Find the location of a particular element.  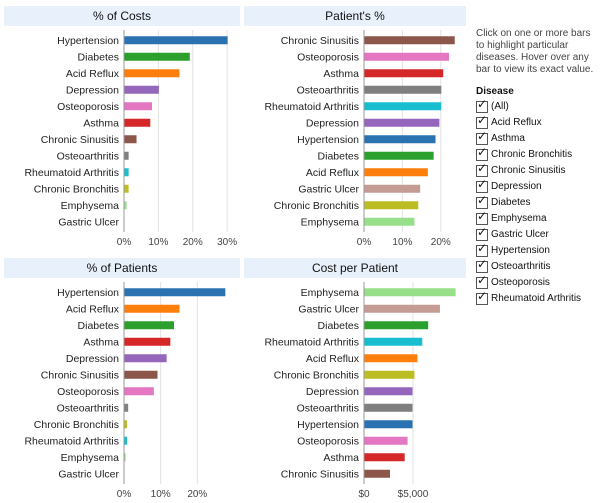

disease-filter-item: Emphysema is located at coordinates (538, 218).